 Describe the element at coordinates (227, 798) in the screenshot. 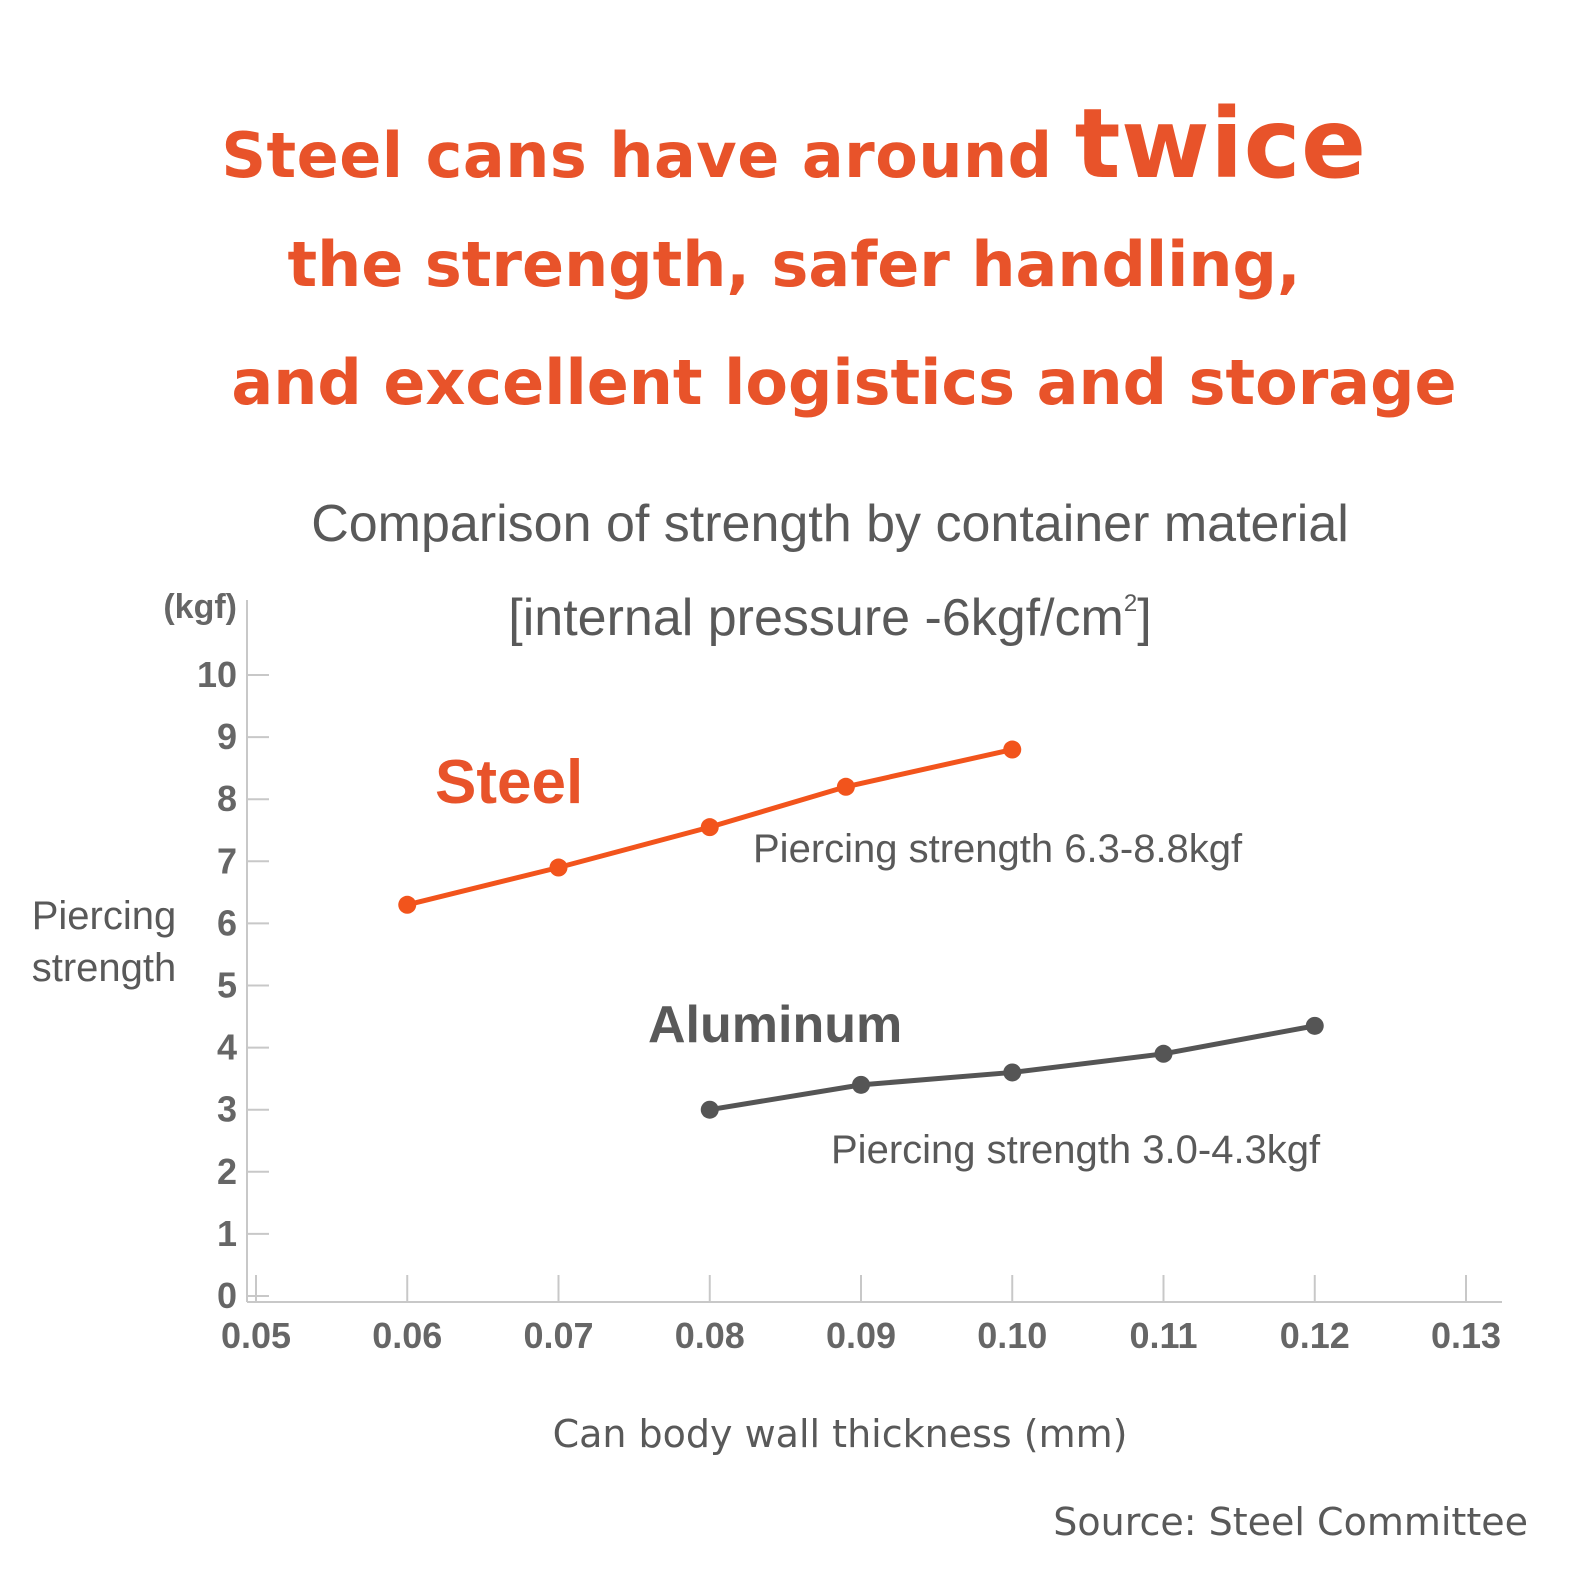

I see `y-tick-label: 8` at that location.